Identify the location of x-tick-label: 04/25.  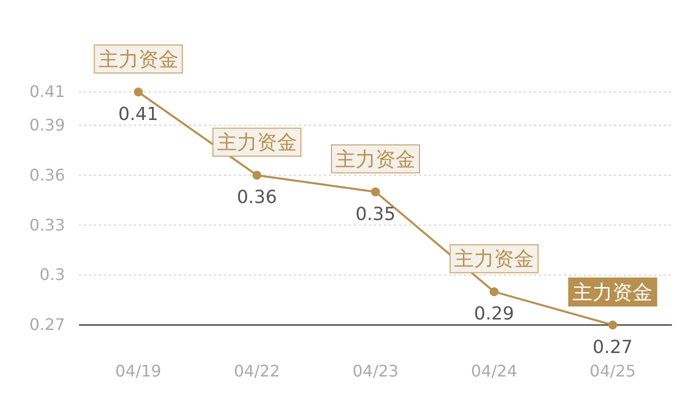
(613, 370).